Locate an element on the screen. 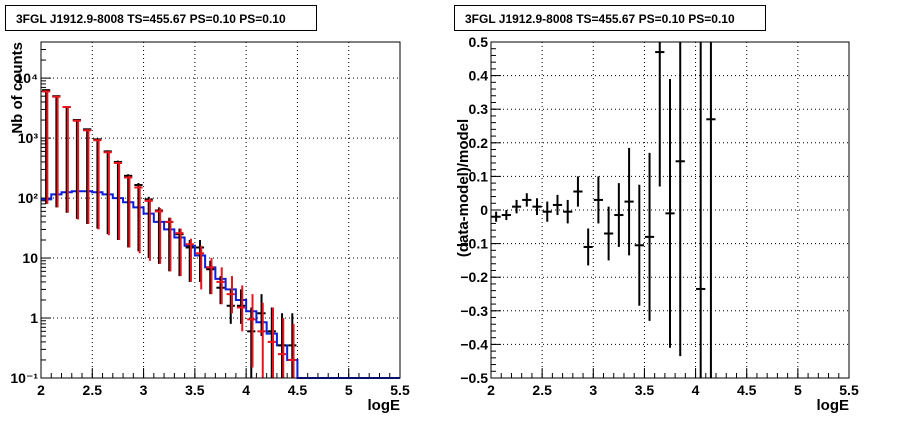  y-tick-label: 1 is located at coordinates (34, 318).